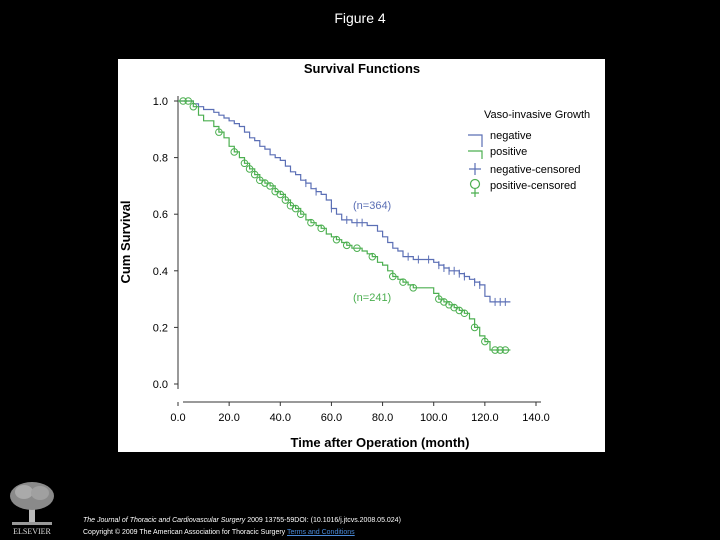  What do you see at coordinates (536, 418) in the screenshot?
I see `x-tick-label: 140.0` at bounding box center [536, 418].